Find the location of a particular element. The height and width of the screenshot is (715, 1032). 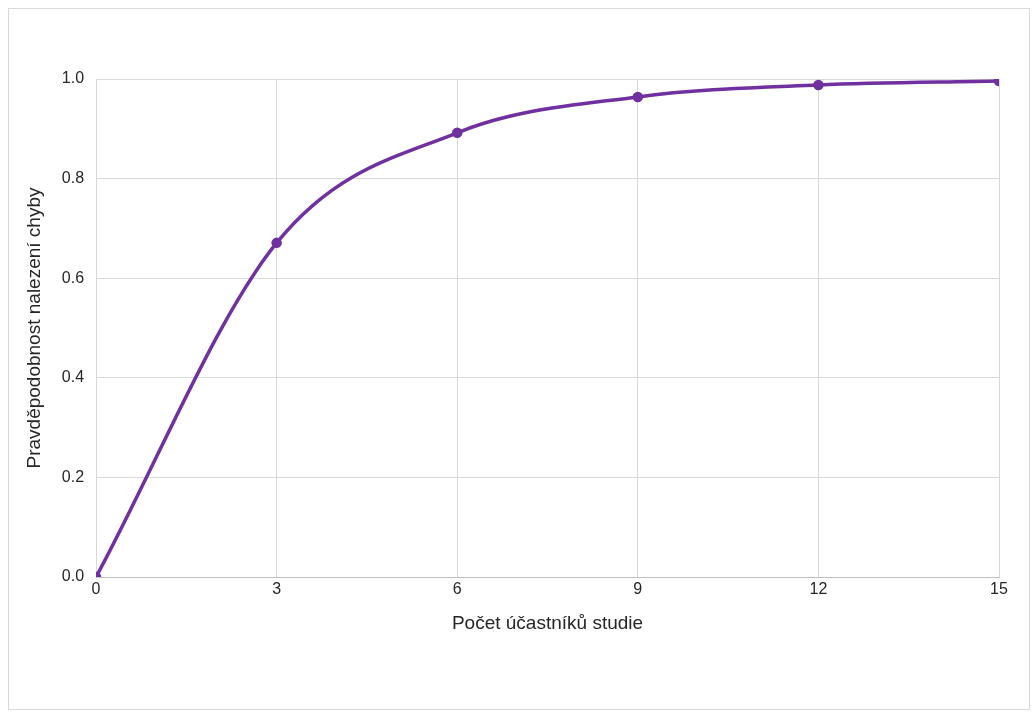

x-axis-title: Počet účastníků studie is located at coordinates (547, 622).